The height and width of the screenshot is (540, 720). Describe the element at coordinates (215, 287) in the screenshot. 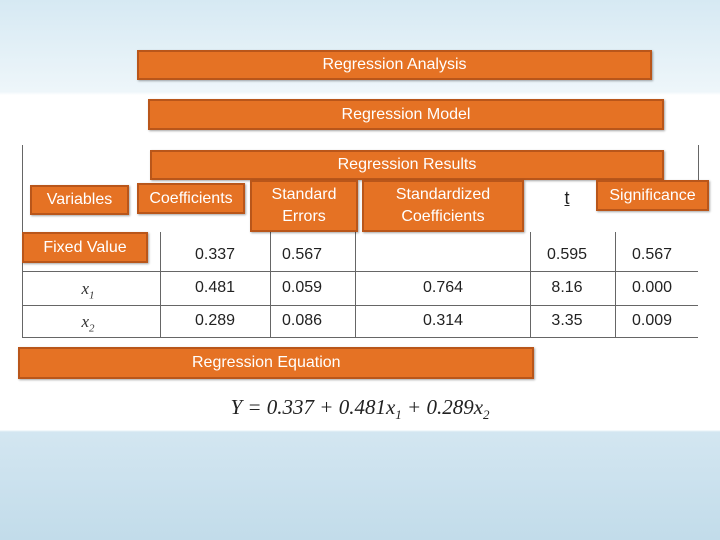

I see `table-cell: 0.481` at that location.